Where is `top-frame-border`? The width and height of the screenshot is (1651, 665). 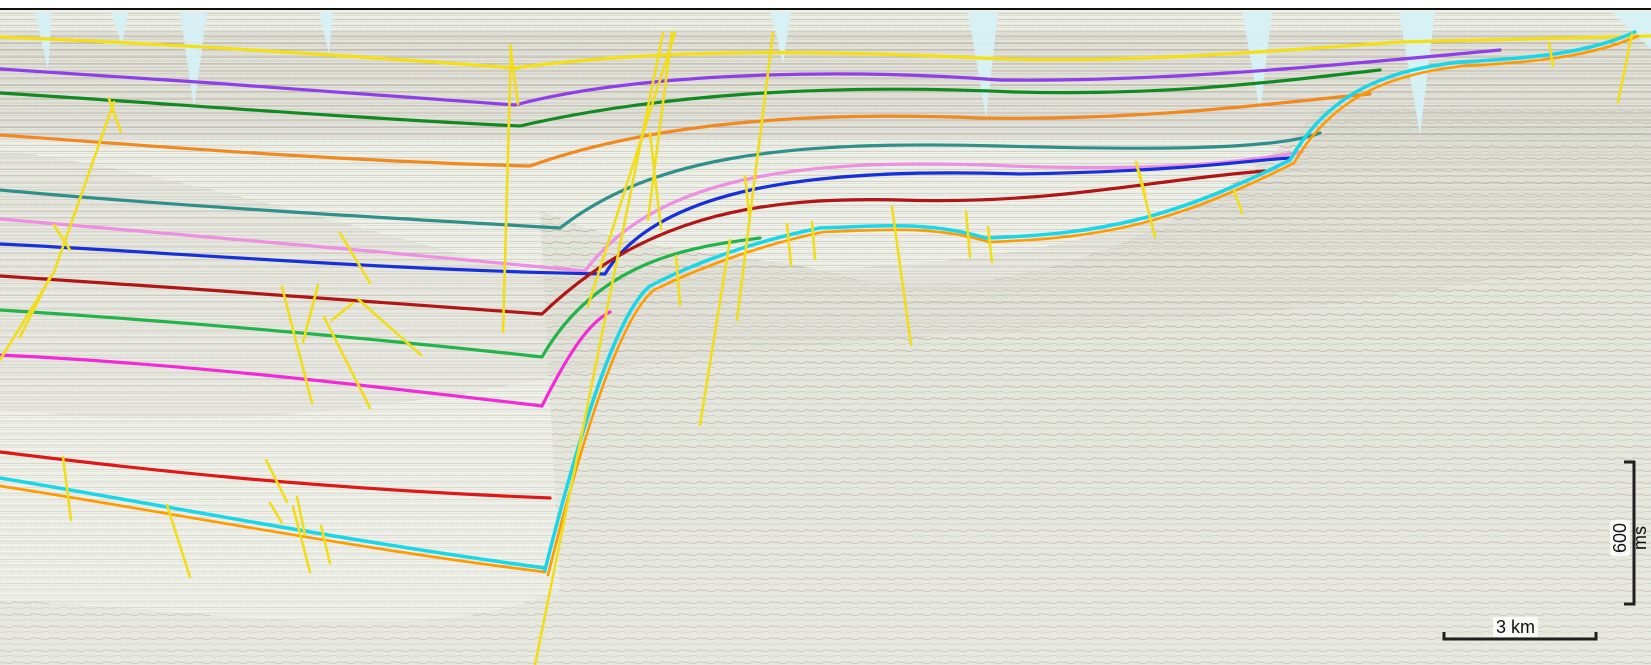
top-frame-border is located at coordinates (825, 5).